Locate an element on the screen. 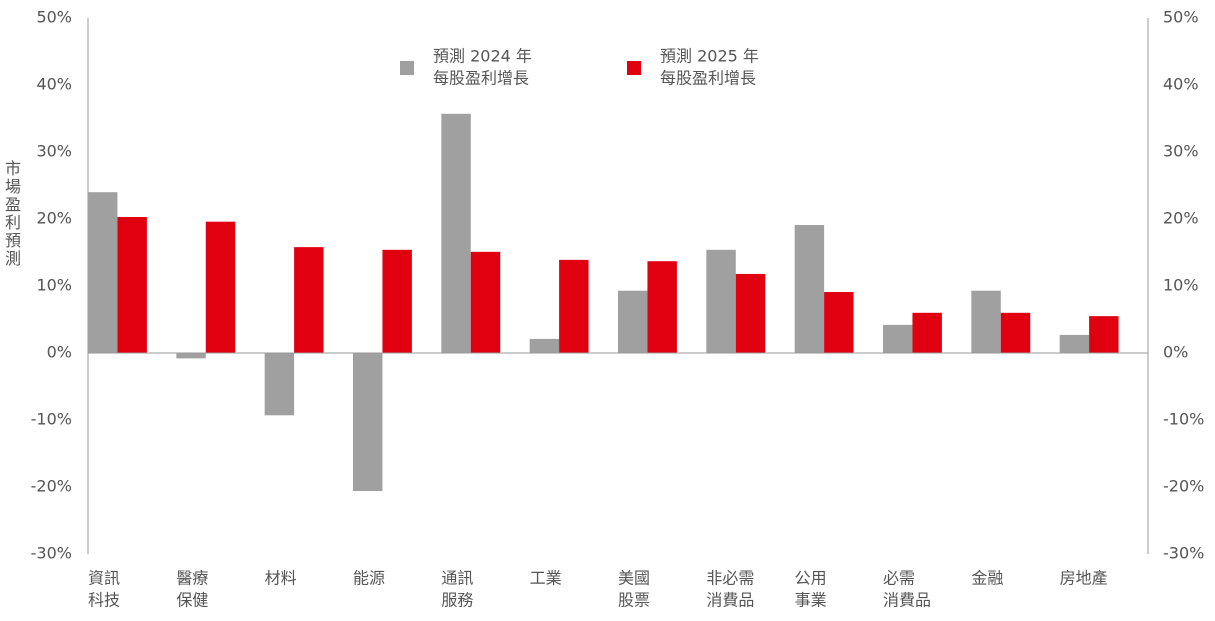  y-tick-label: 20% is located at coordinates (54, 218).